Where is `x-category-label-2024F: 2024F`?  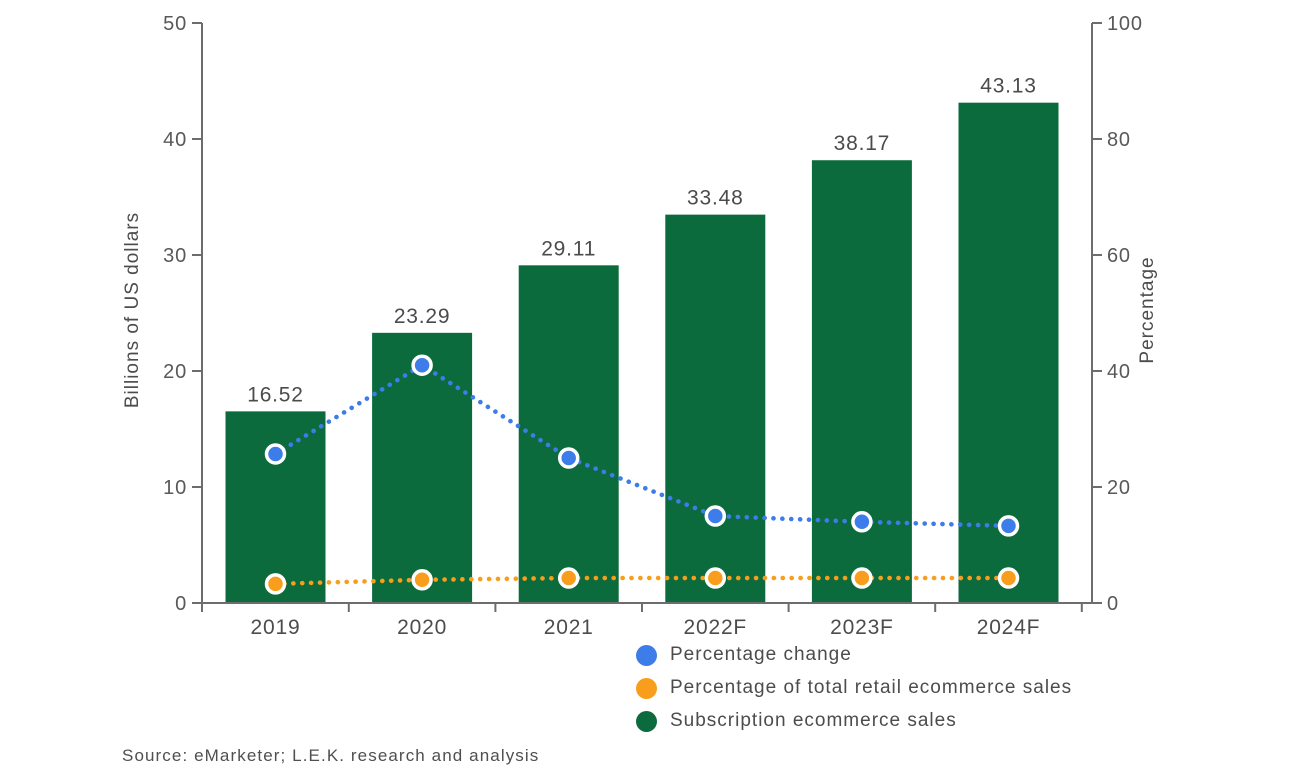
x-category-label-2024F: 2024F is located at coordinates (1009, 627).